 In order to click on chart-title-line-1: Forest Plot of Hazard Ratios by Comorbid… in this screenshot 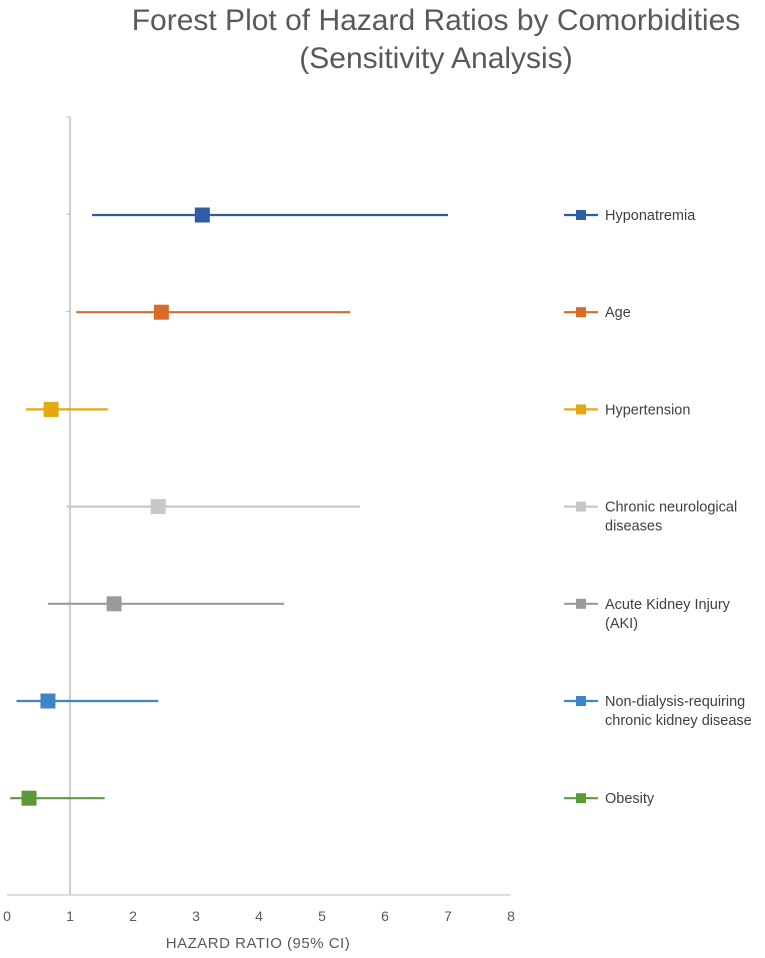, I will do `click(436, 20)`.